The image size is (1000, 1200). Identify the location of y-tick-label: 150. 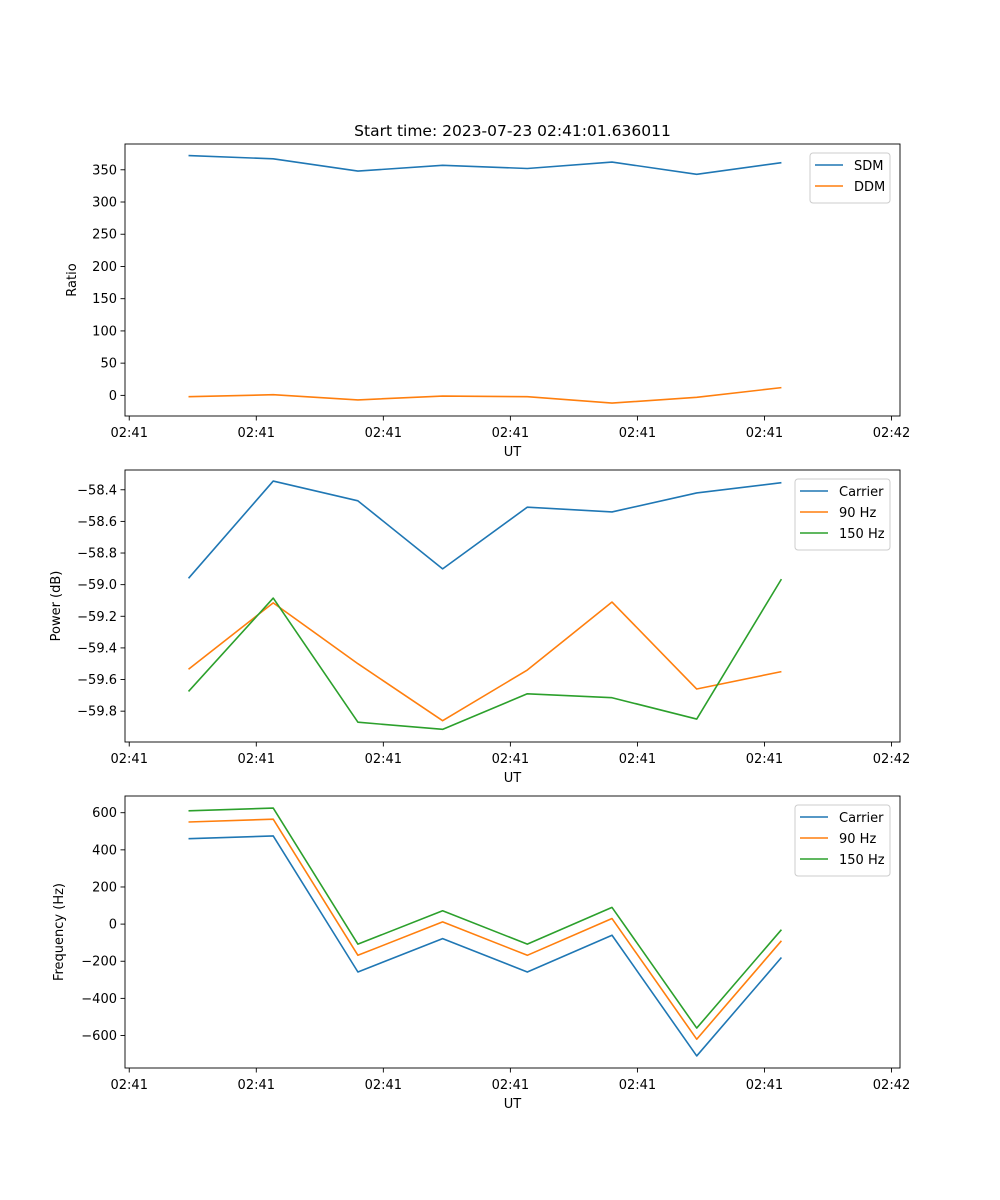
(104, 299).